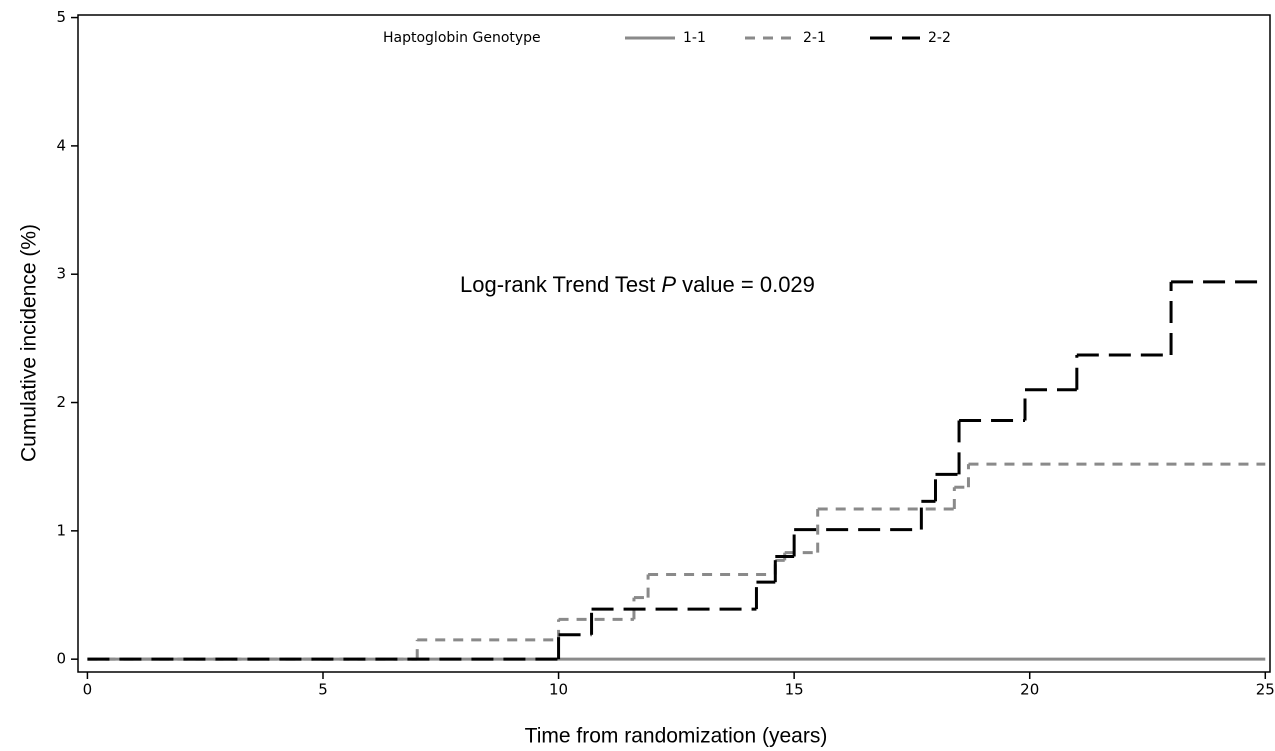 Image resolution: width=1275 pixels, height=751 pixels. Describe the element at coordinates (1029, 690) in the screenshot. I see `x-tick-label: 20` at that location.